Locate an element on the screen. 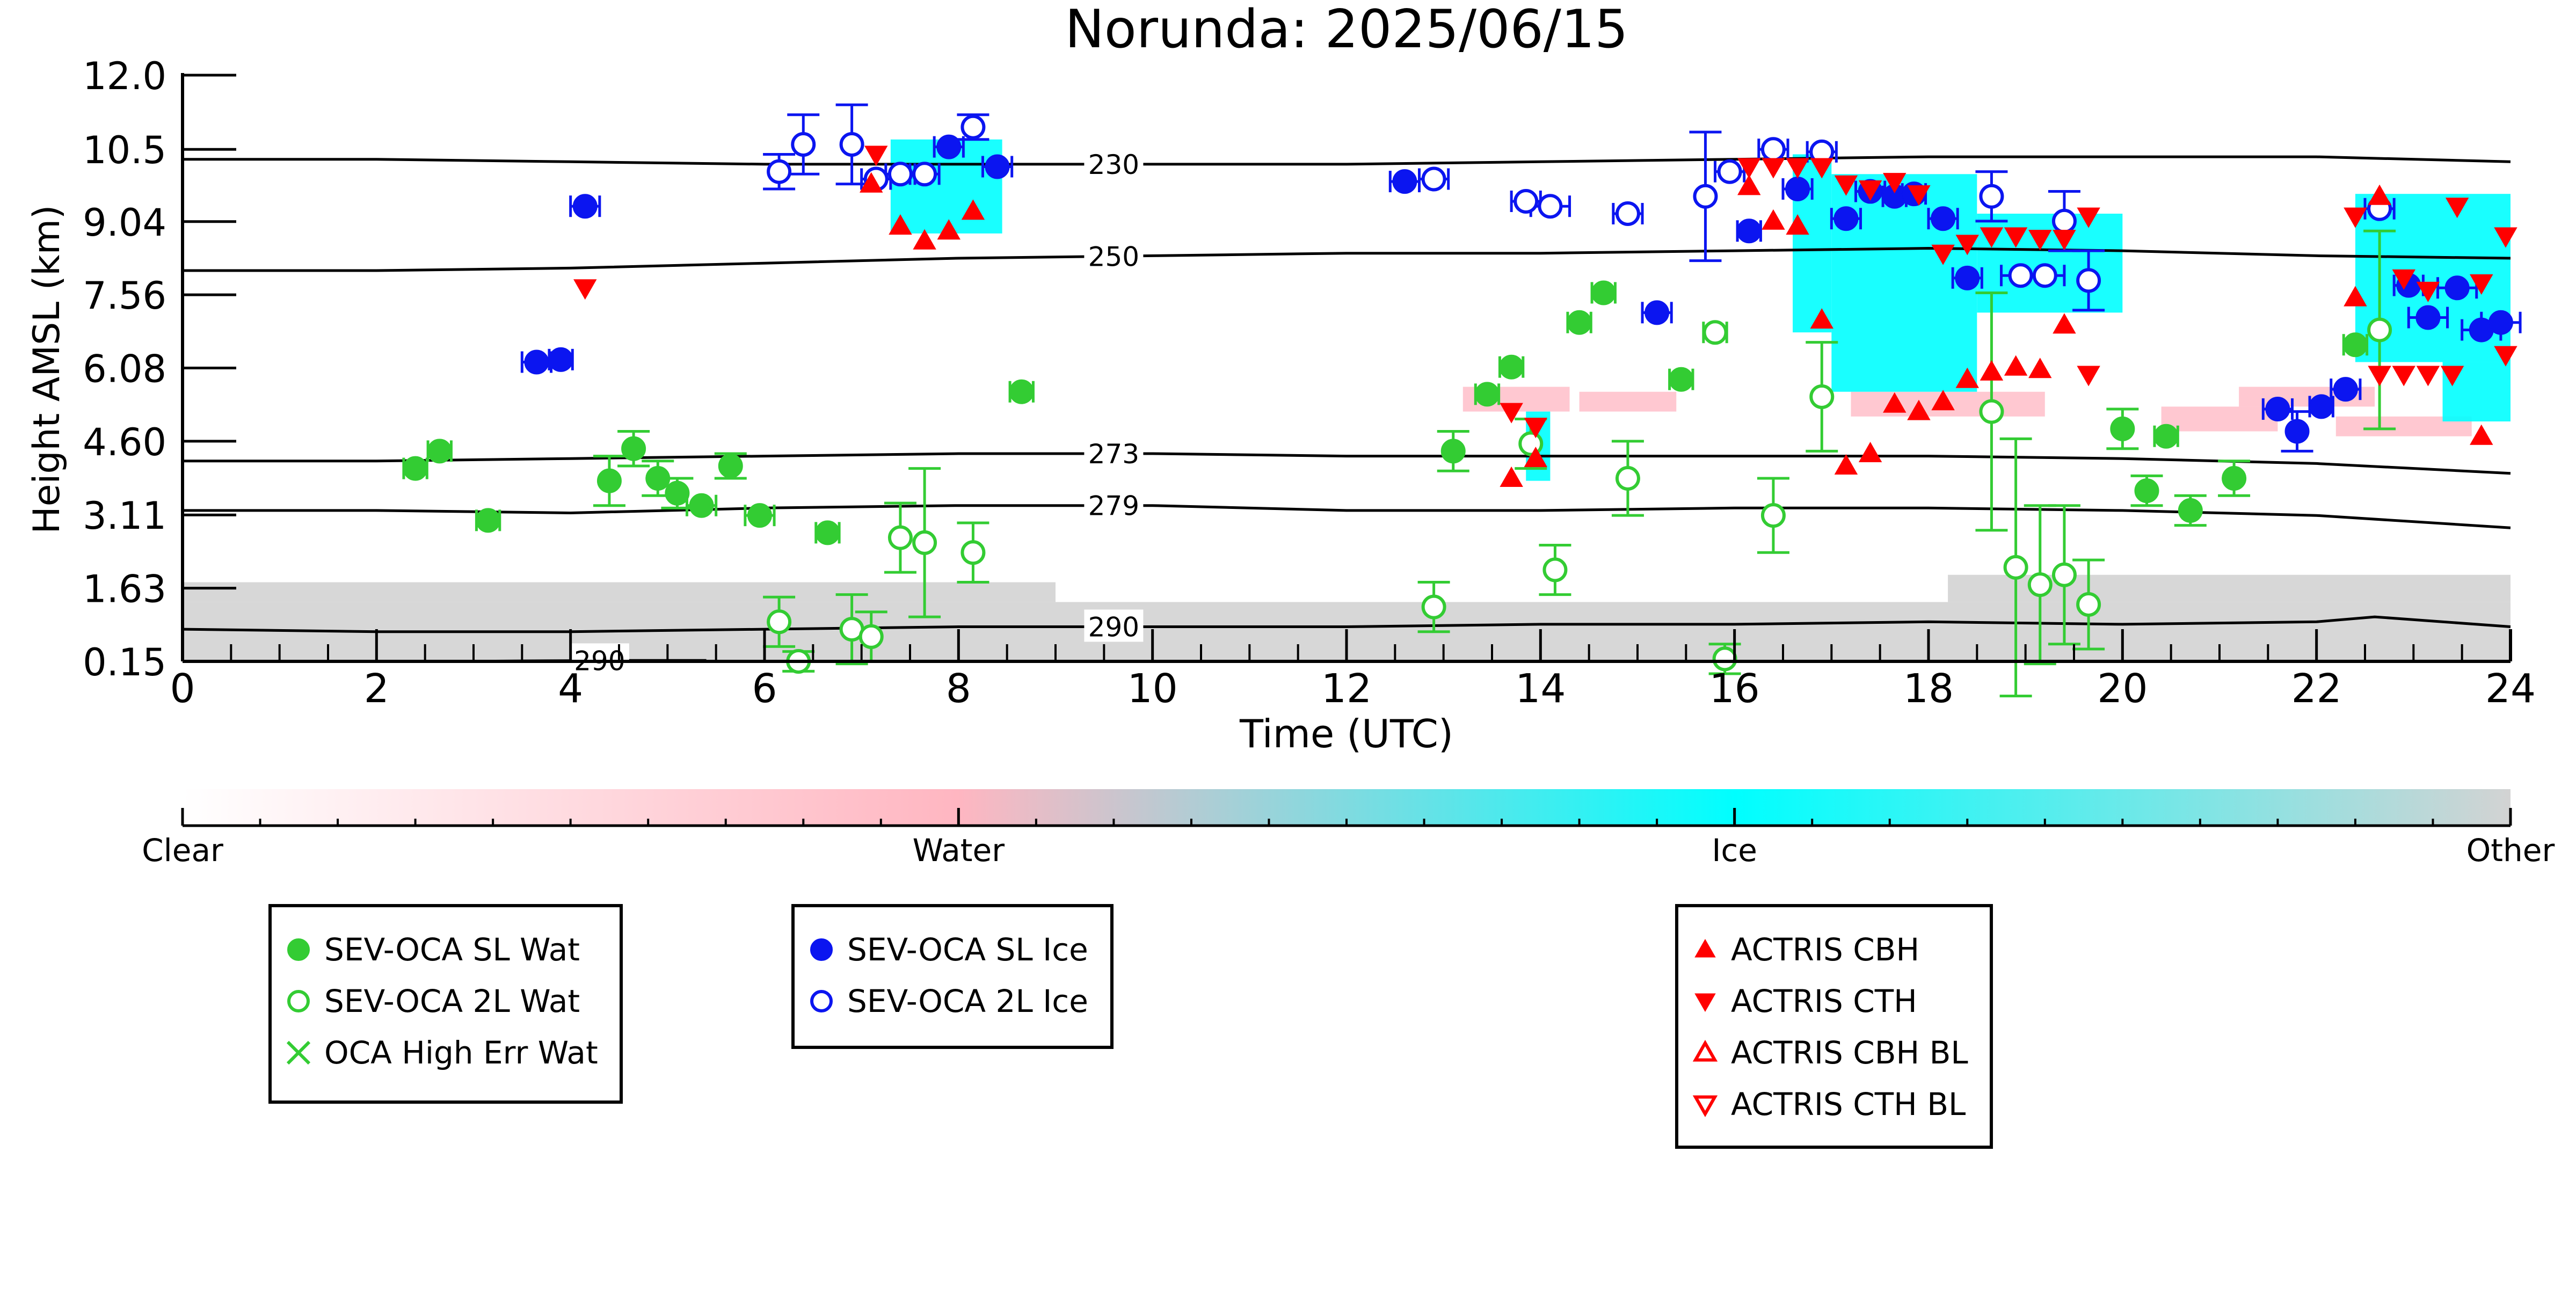 This screenshot has width=2576, height=1290. y-tick-label: 4.60 is located at coordinates (124, 442).